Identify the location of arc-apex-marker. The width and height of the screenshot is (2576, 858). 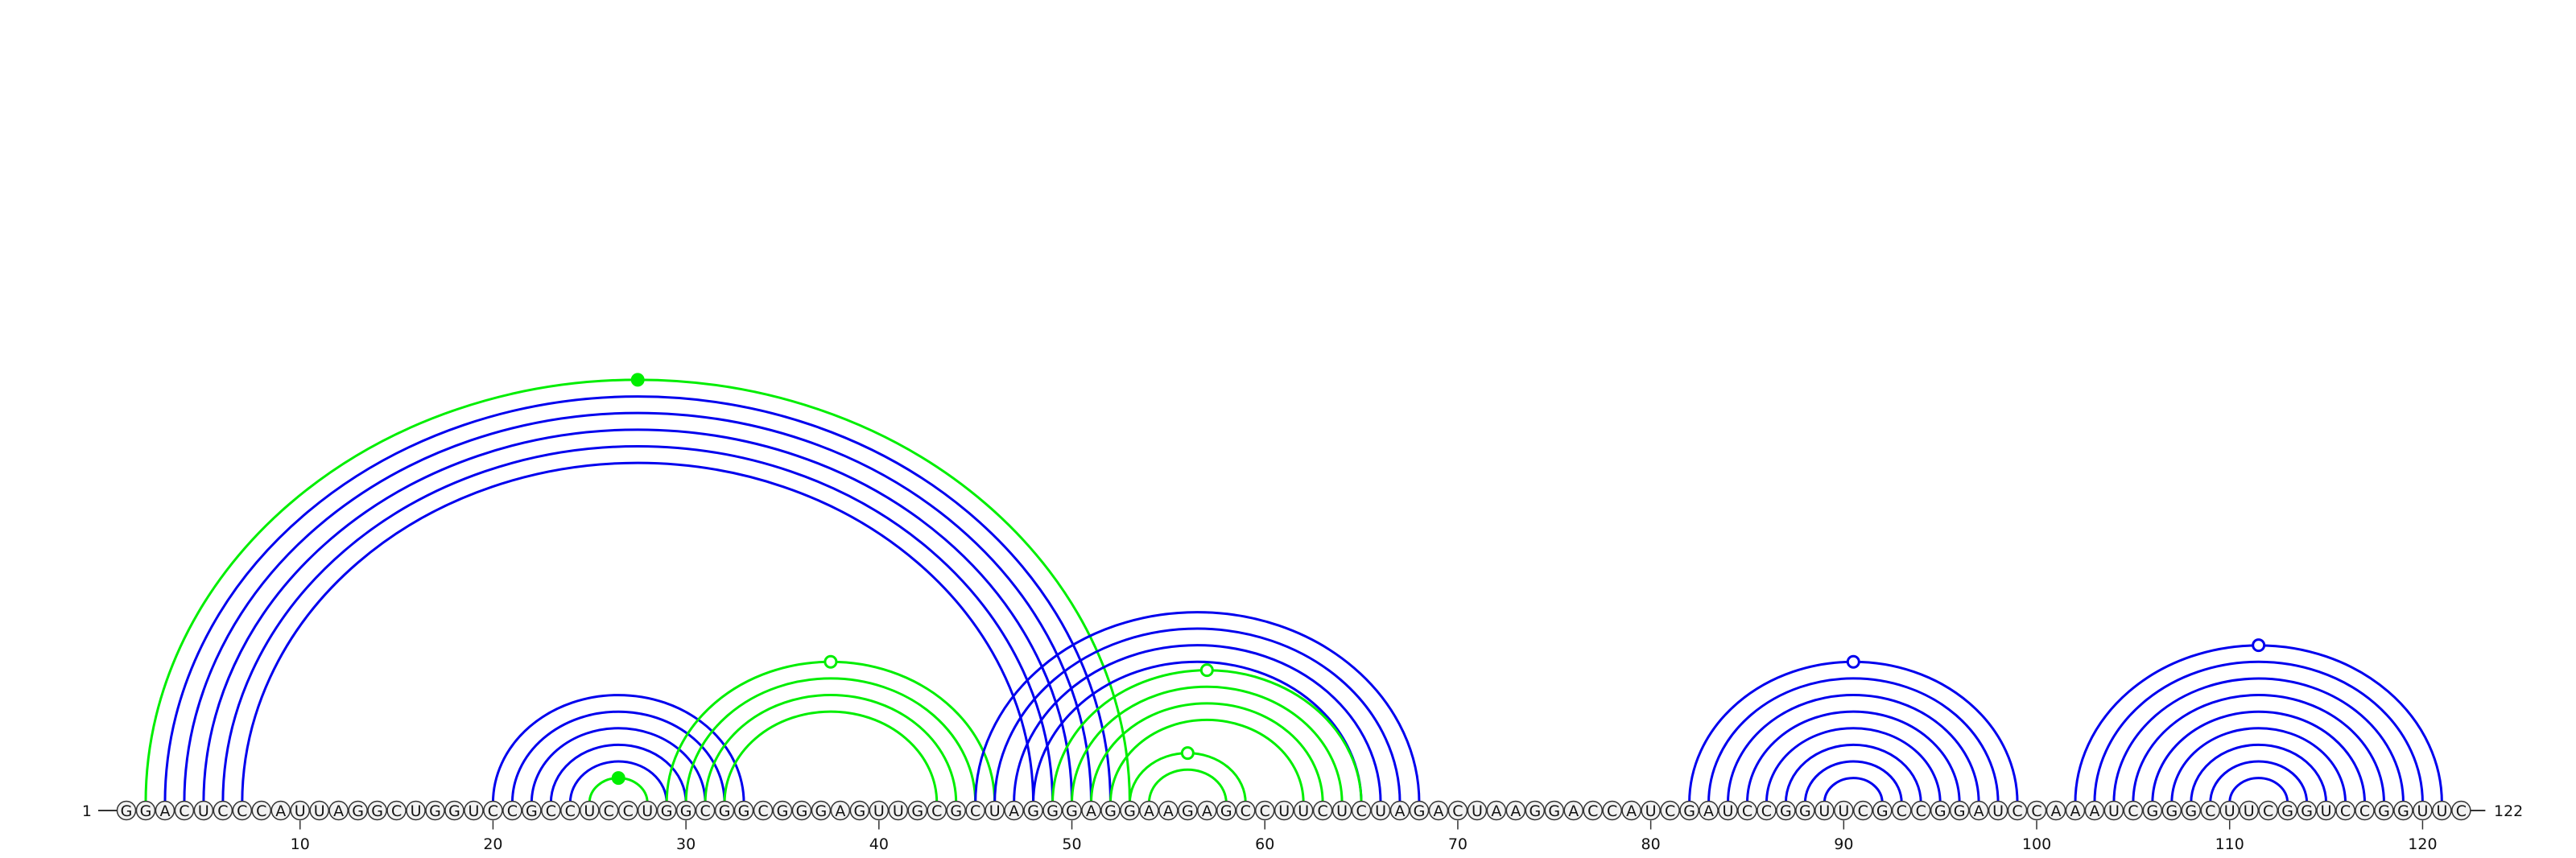
(618, 779).